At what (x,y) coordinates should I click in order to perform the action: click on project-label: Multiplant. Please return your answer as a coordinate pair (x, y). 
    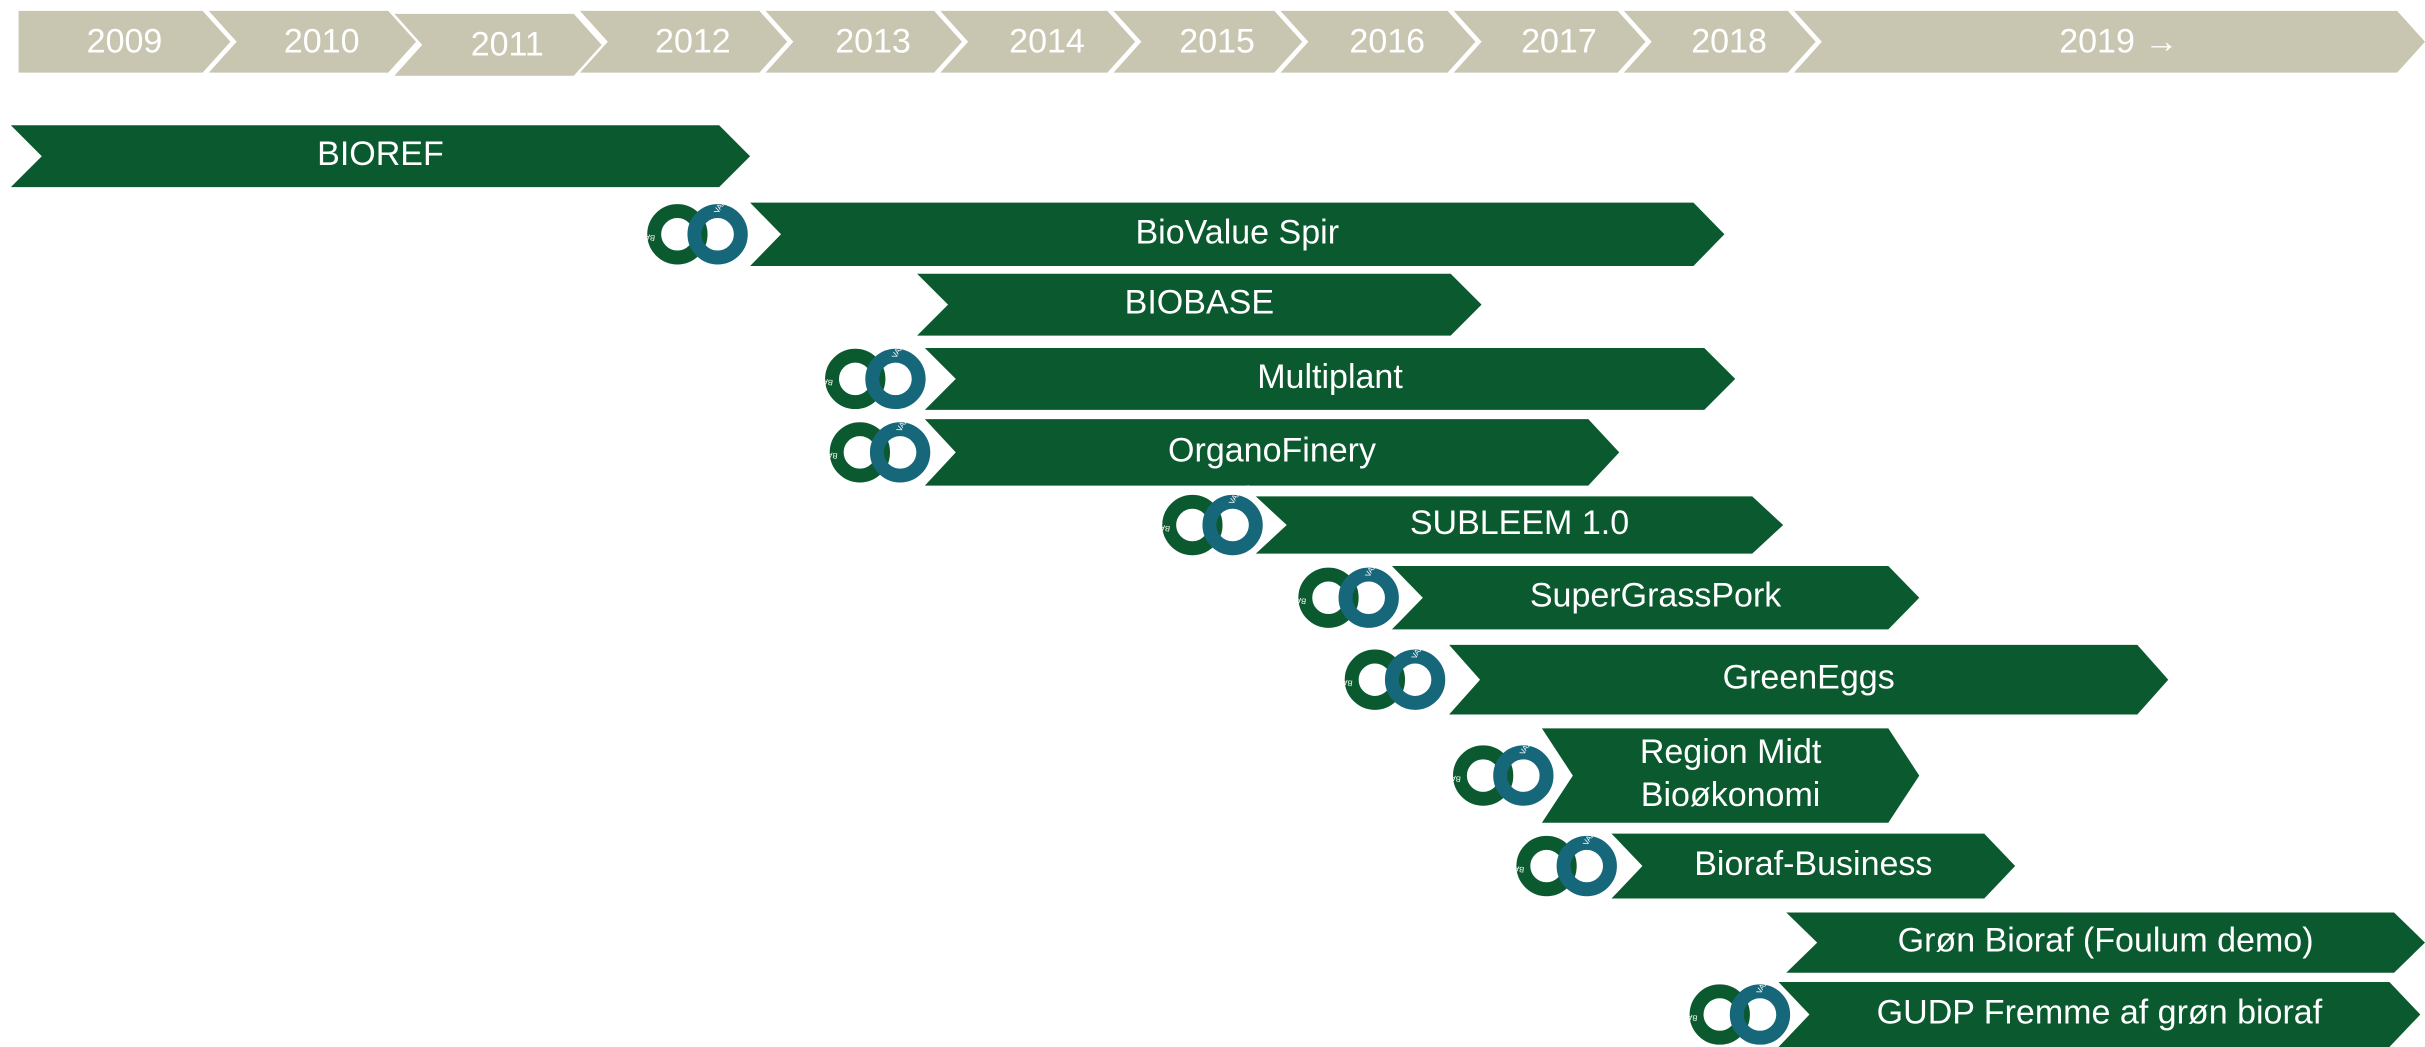
    Looking at the image, I should click on (1330, 377).